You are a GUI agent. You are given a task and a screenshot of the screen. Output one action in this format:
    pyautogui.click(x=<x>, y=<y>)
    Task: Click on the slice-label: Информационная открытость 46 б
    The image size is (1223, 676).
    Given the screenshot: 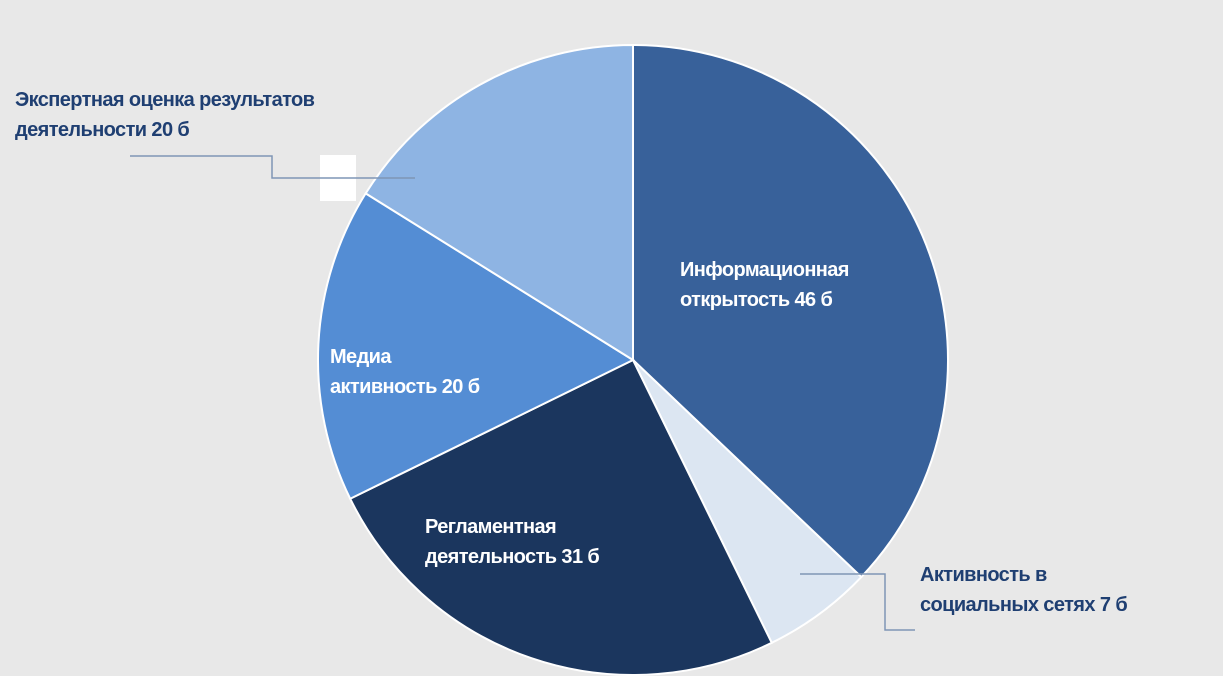 What is the action you would take?
    pyautogui.click(x=764, y=285)
    